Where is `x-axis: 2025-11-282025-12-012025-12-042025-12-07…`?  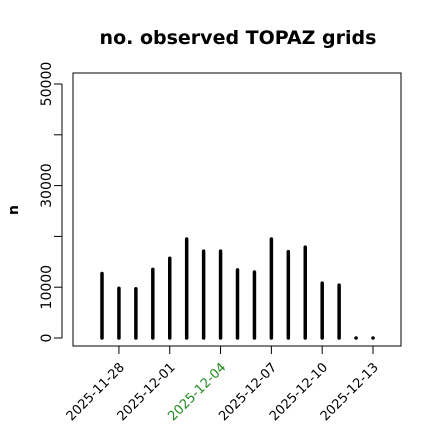 x-axis: 2025-11-282025-12-012025-12-042025-12-07… is located at coordinates (223, 384).